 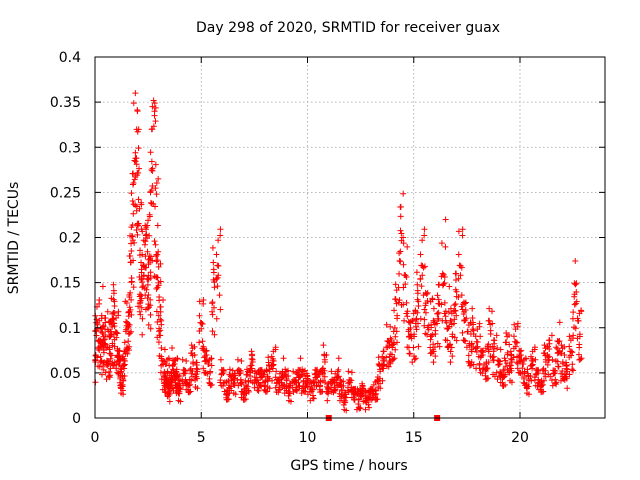 I want to click on x-tick-label: 5, so click(x=201, y=438).